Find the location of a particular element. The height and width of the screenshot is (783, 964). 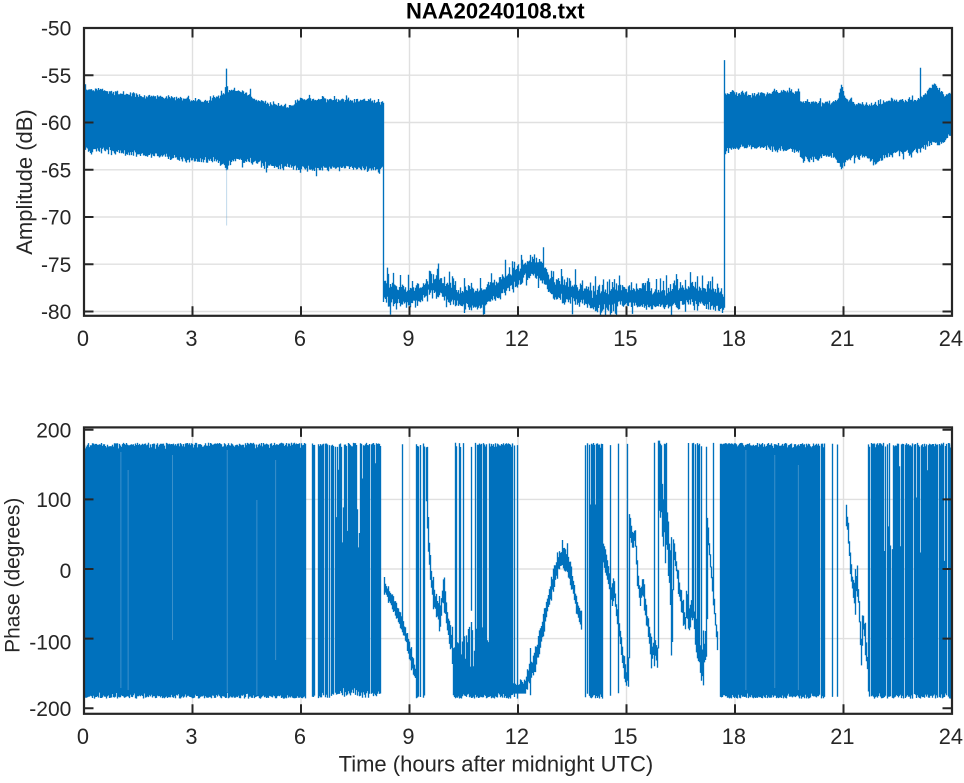

svg-text: -65 is located at coordinates (56, 170).